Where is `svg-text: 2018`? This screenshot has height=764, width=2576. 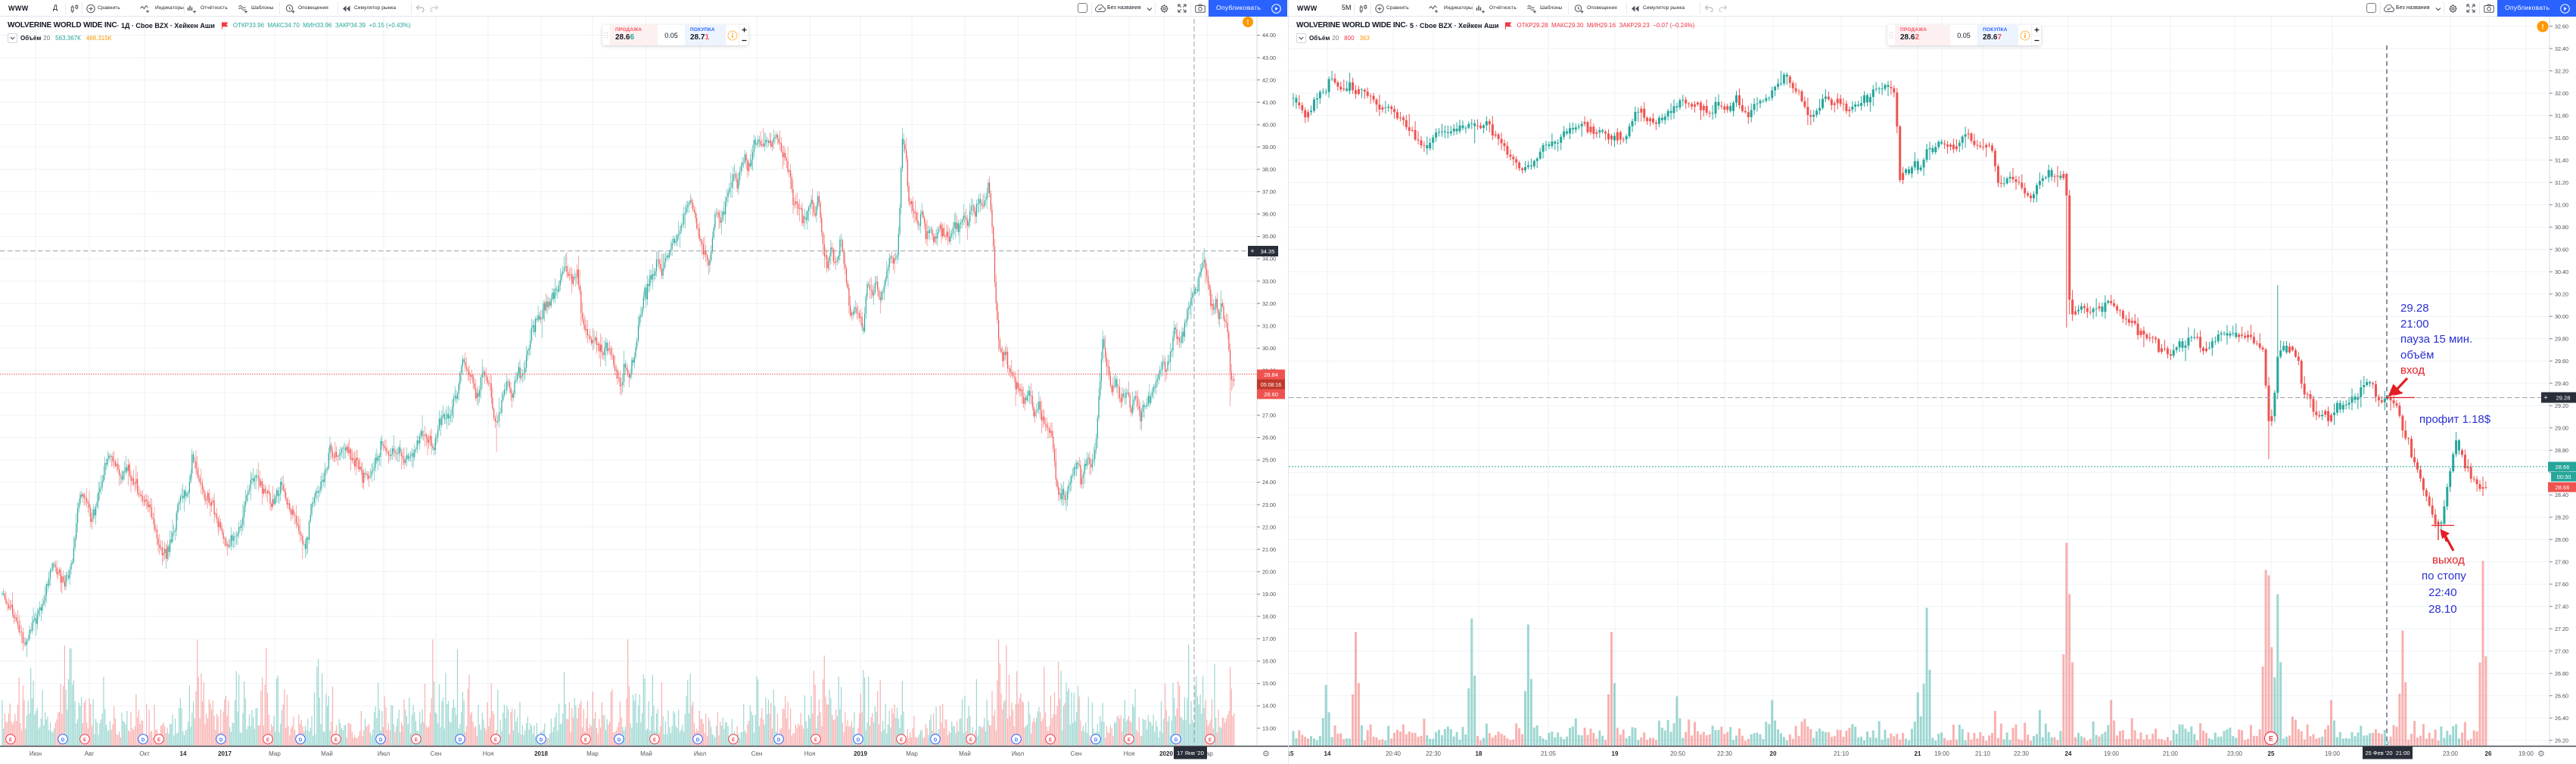
svg-text: 2018 is located at coordinates (541, 753).